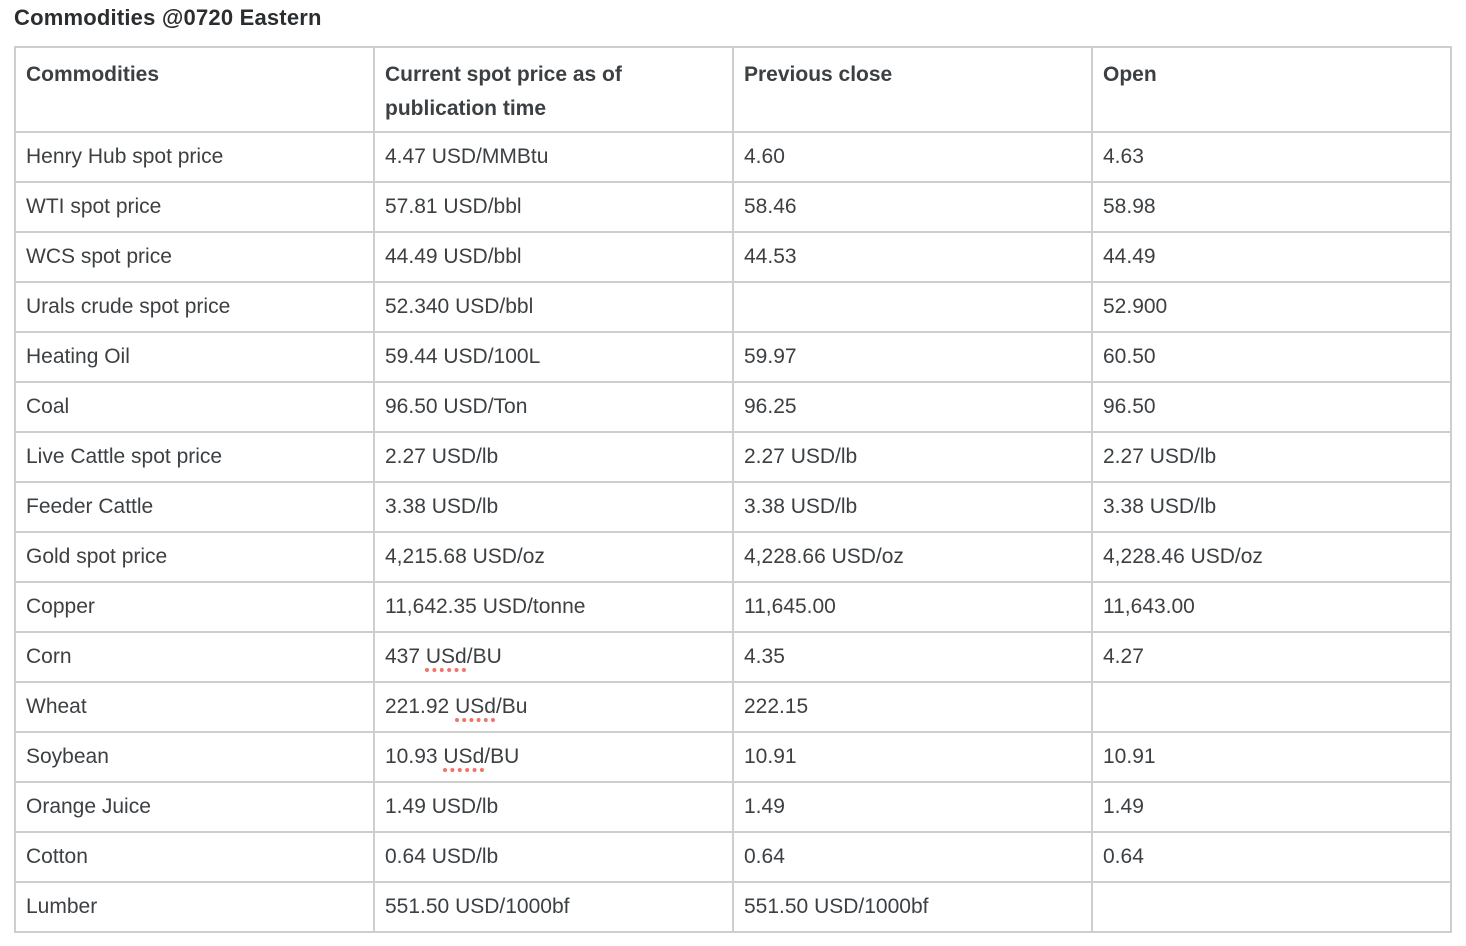  What do you see at coordinates (912, 407) in the screenshot?
I see `previous-close-cell: 96.25` at bounding box center [912, 407].